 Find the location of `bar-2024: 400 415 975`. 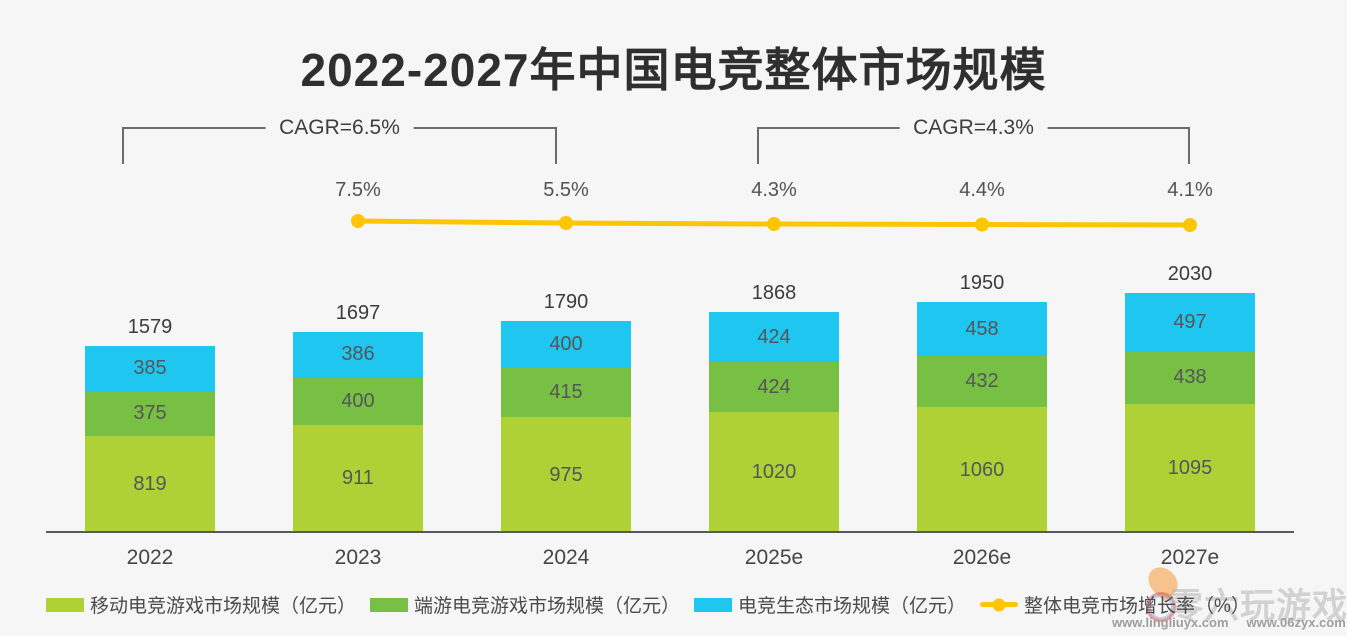

bar-2024: 400 415 975 is located at coordinates (566, 427).